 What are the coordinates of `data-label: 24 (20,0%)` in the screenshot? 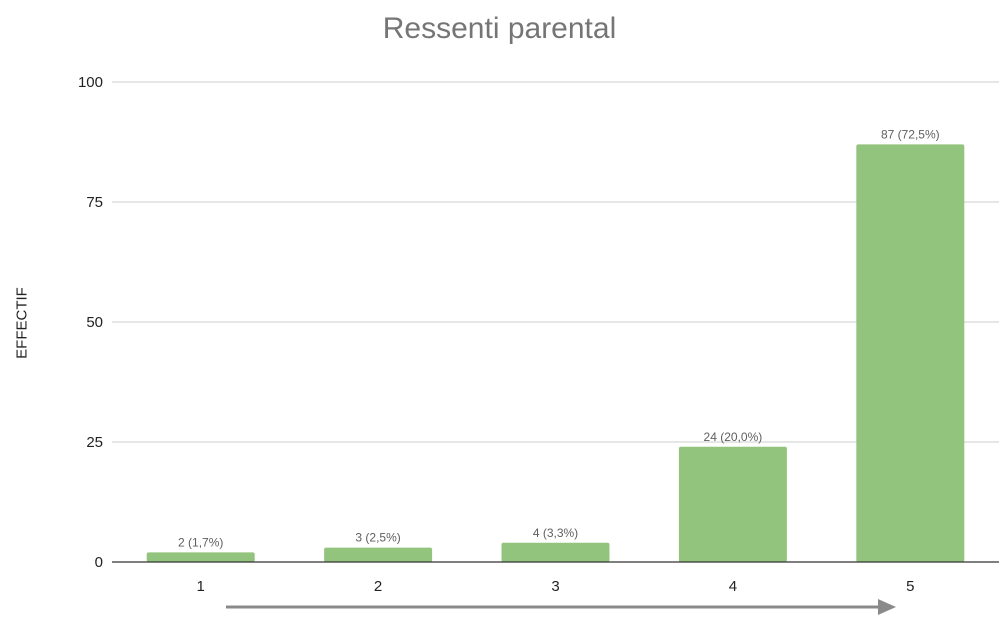 It's located at (733, 437).